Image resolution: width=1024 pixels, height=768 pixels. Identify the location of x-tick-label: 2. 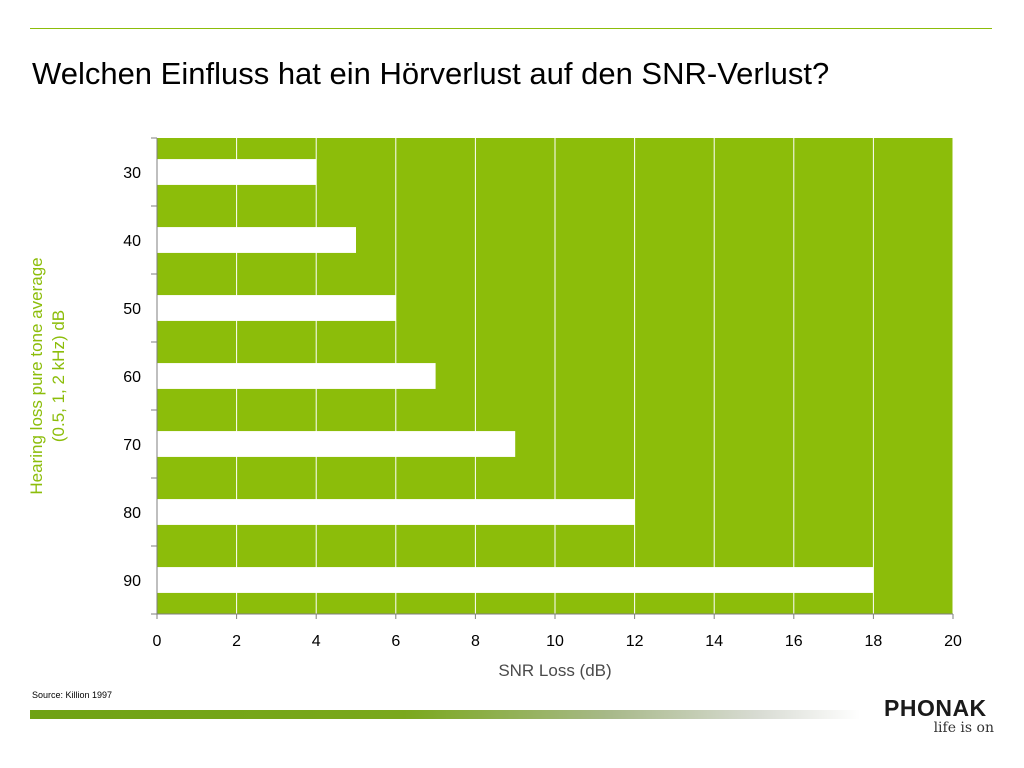
(236, 641).